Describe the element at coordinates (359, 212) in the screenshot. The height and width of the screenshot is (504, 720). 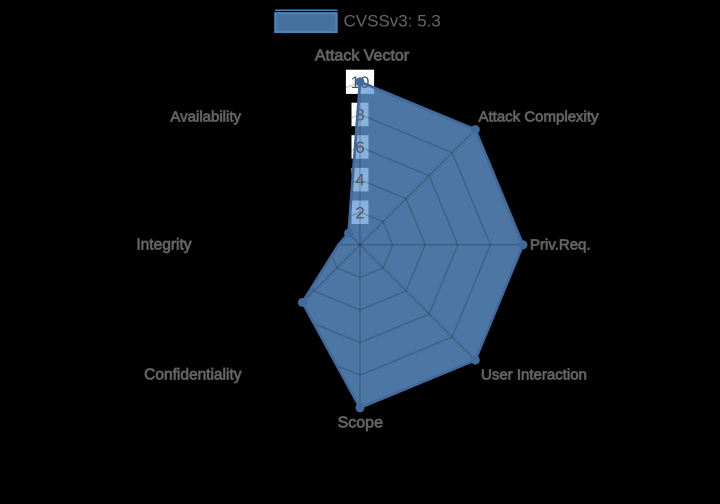
I see `svg-text: 2` at that location.